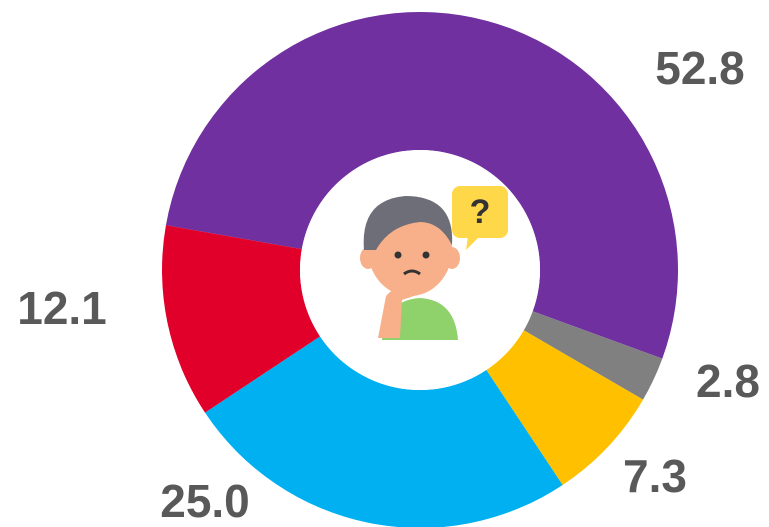 The height and width of the screenshot is (527, 769). Describe the element at coordinates (700, 68) in the screenshot. I see `data-label: 52.8` at that location.